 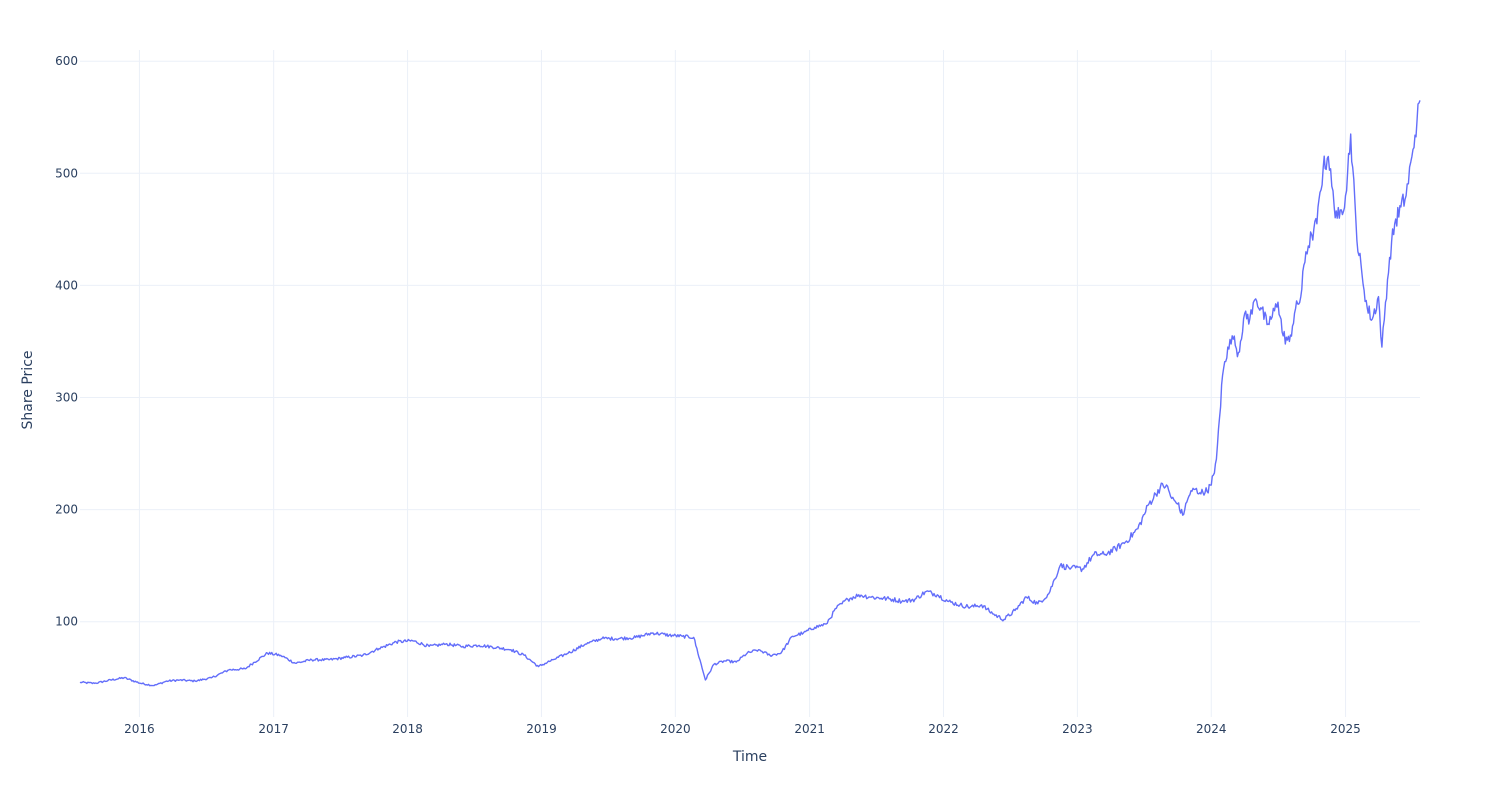 What do you see at coordinates (273, 729) in the screenshot?
I see `x-tick-label: 2017` at bounding box center [273, 729].